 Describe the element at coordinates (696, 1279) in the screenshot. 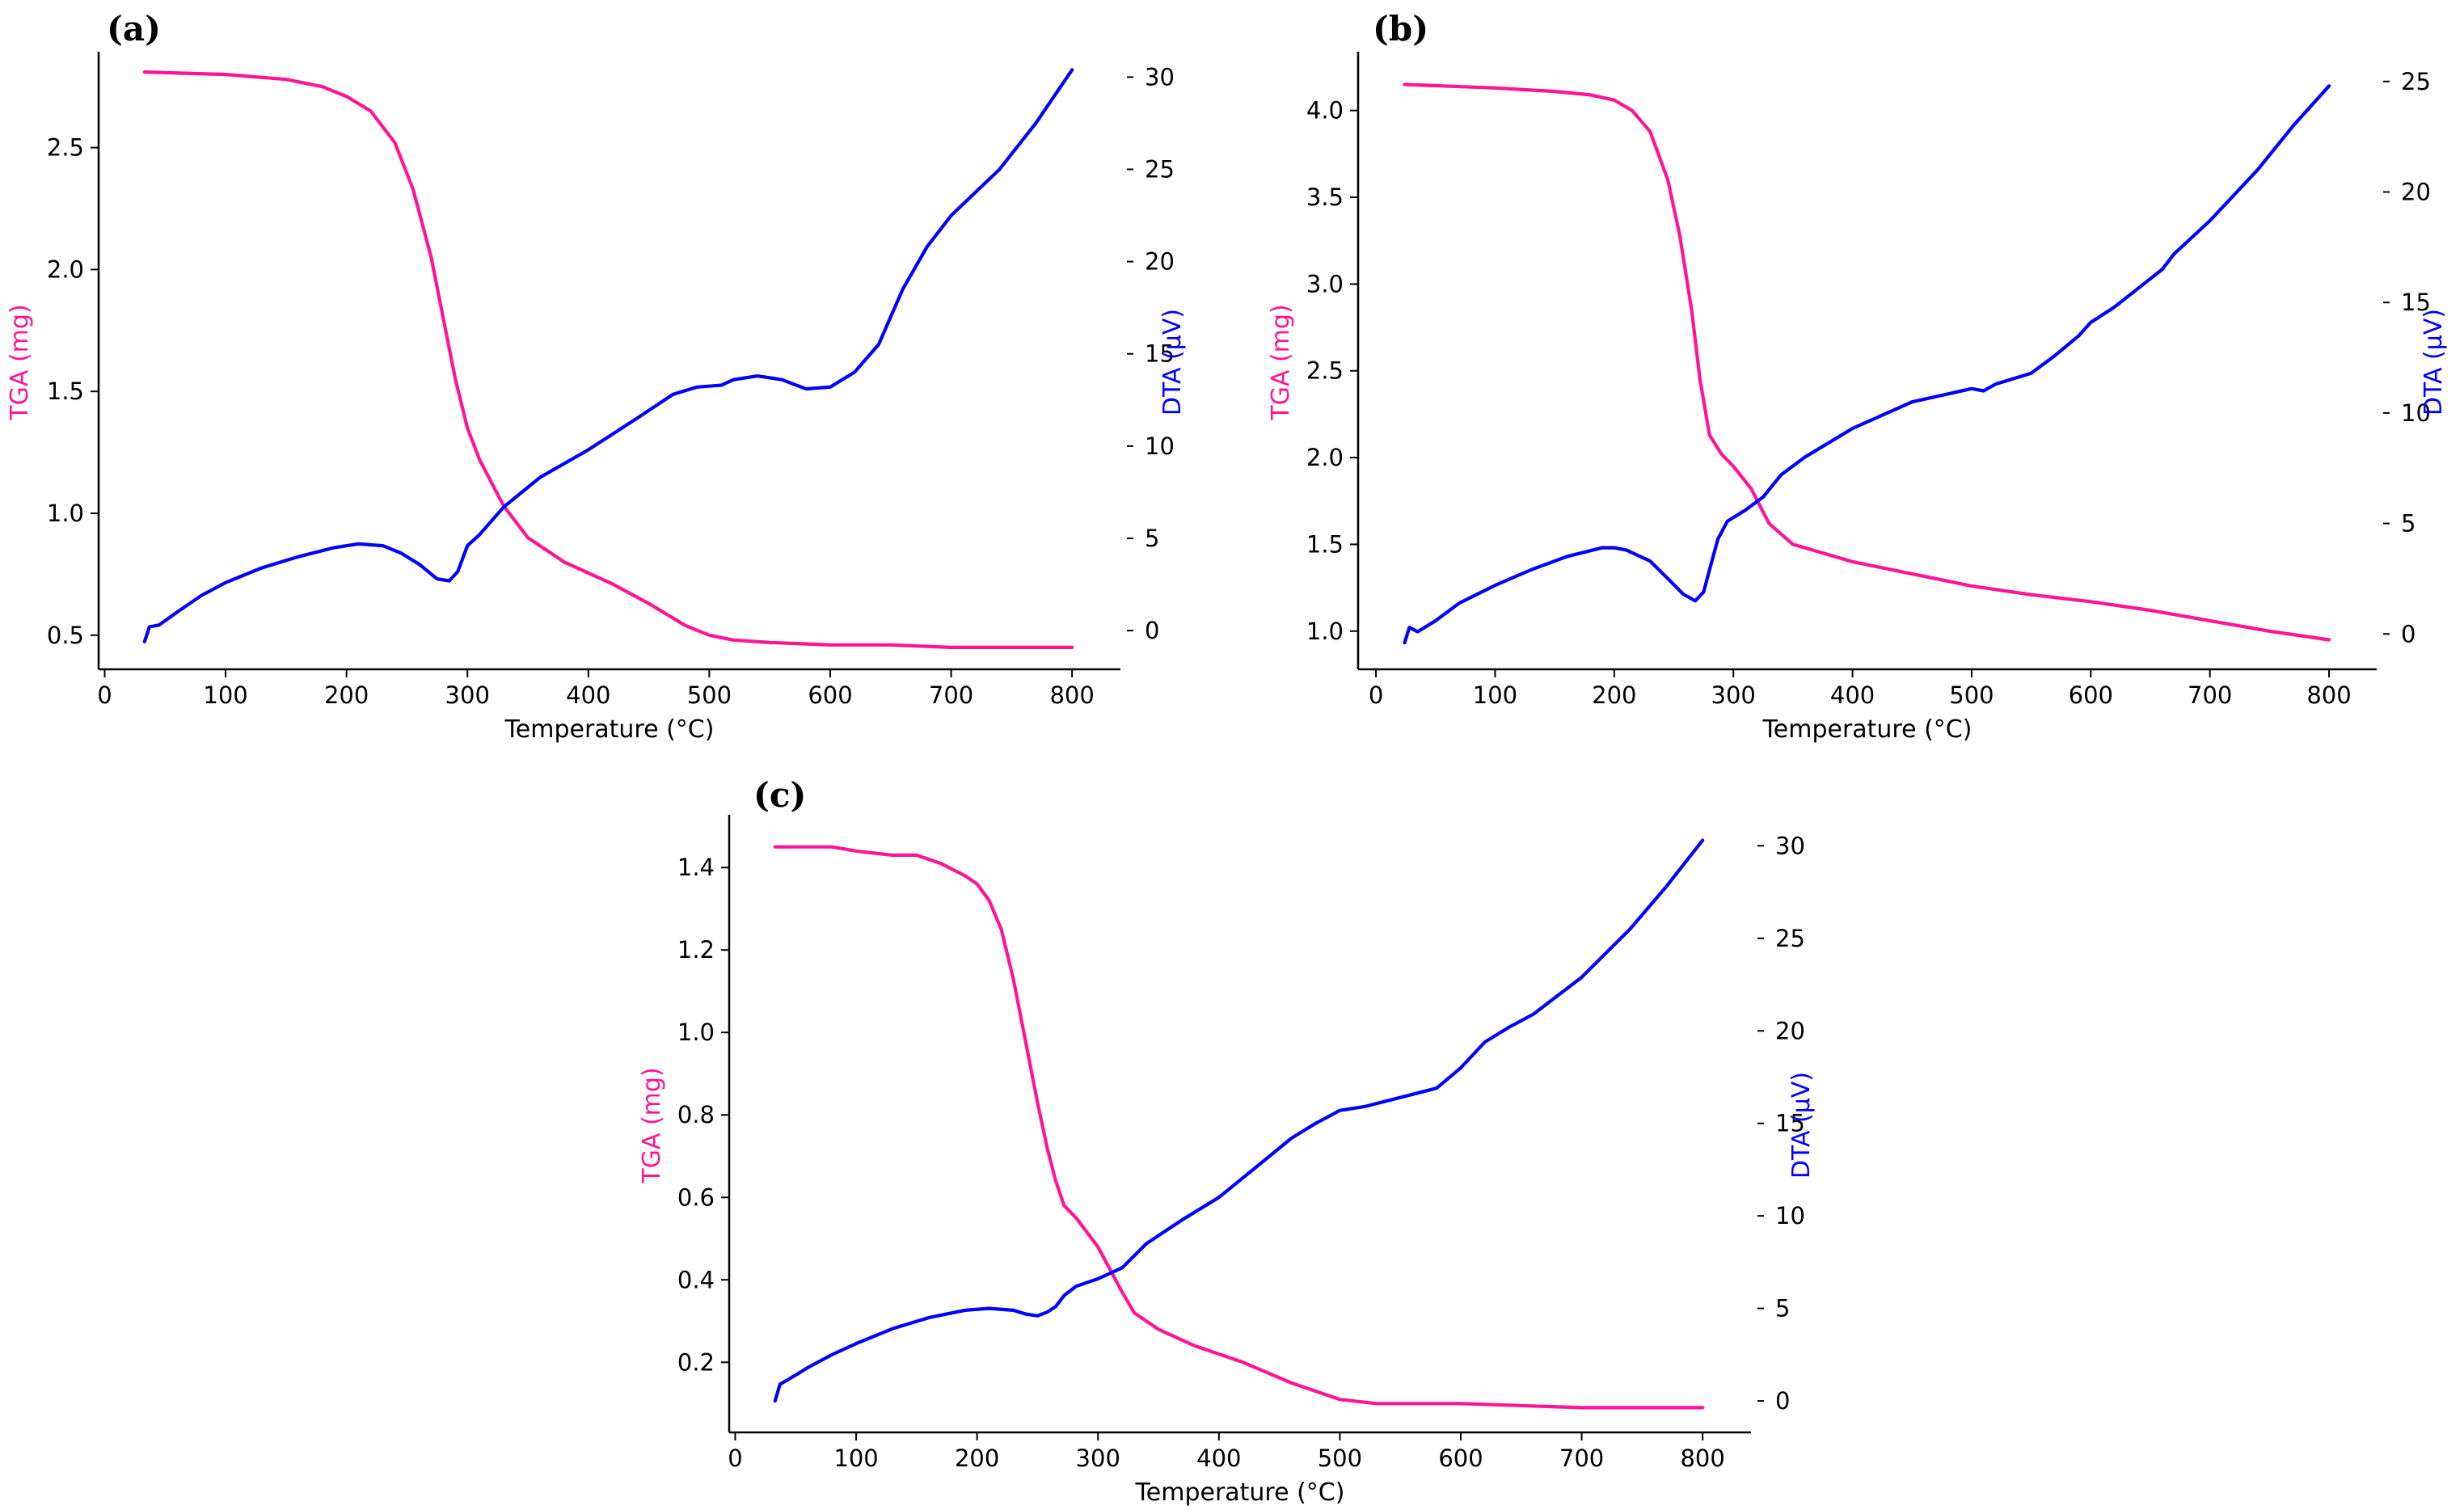

I see `y-tick-label: 0.4` at that location.